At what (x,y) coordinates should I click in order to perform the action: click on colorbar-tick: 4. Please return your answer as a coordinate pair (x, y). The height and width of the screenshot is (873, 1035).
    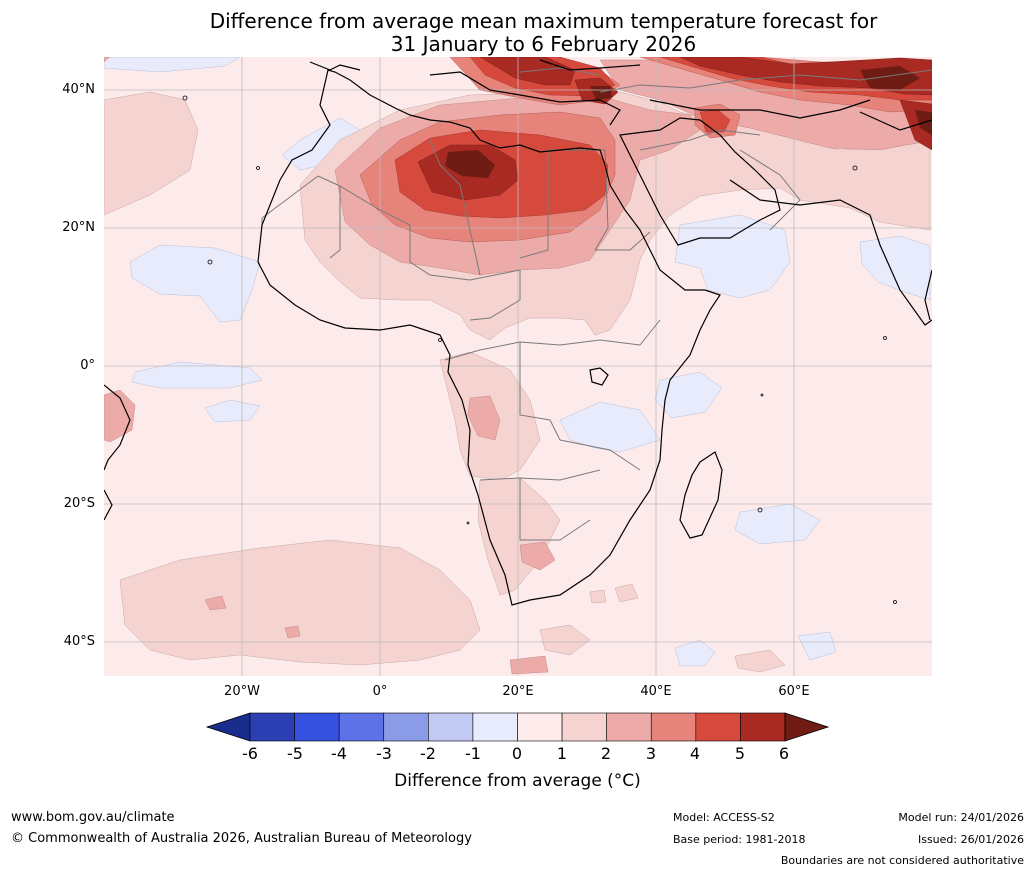
    Looking at the image, I should click on (695, 753).